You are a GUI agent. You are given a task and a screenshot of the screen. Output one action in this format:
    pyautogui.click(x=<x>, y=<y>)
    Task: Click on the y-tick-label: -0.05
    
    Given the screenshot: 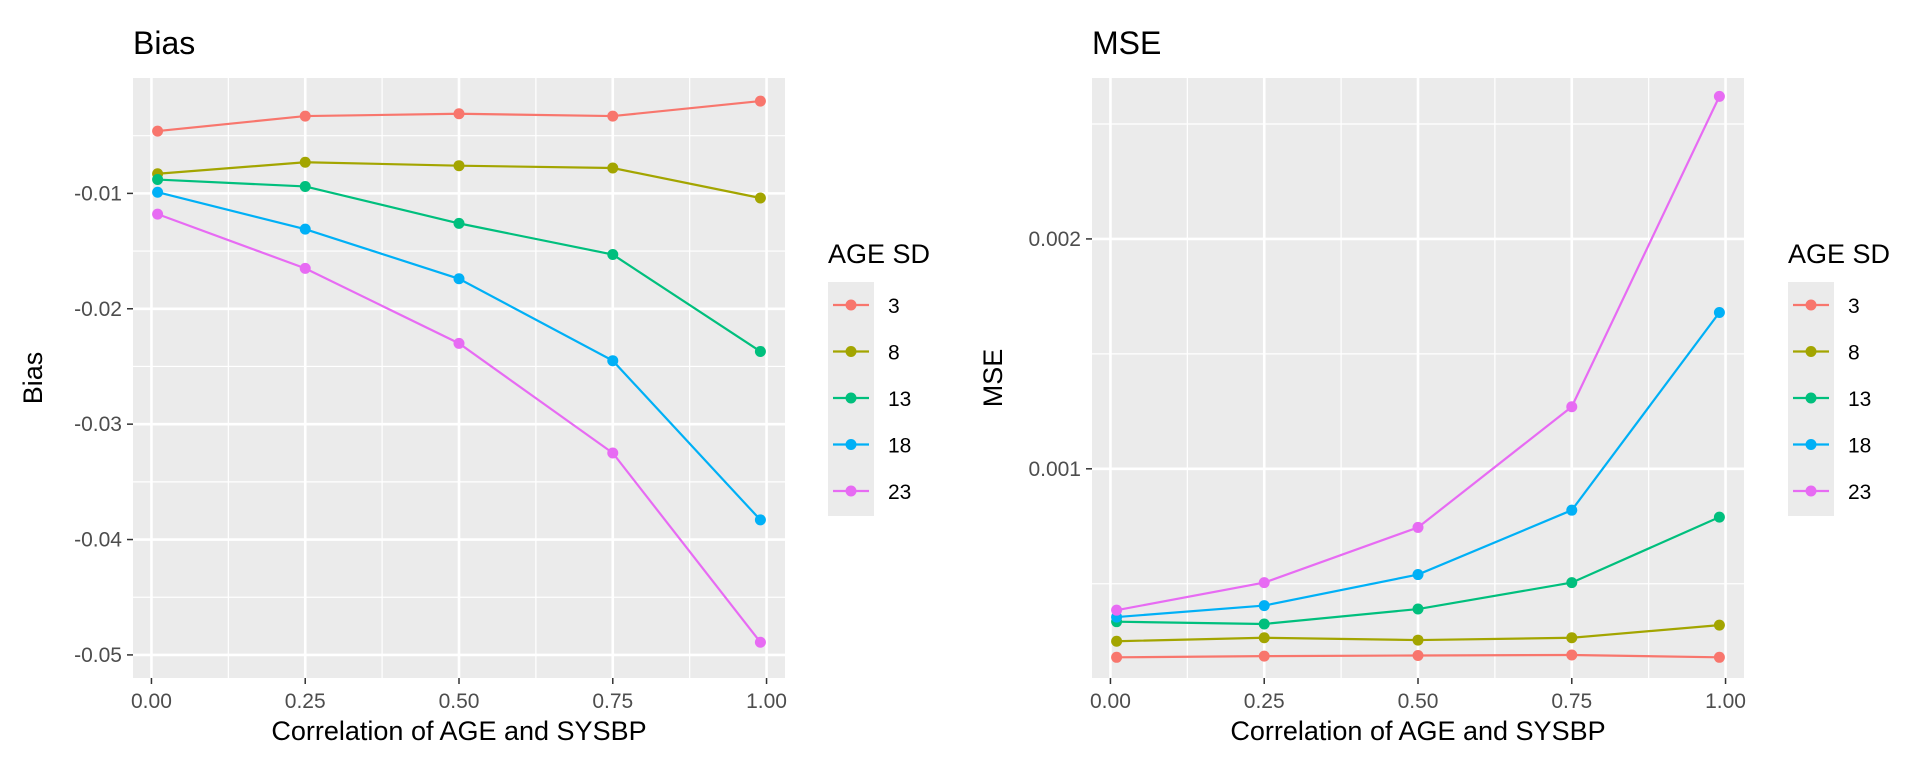 What is the action you would take?
    pyautogui.click(x=98, y=655)
    